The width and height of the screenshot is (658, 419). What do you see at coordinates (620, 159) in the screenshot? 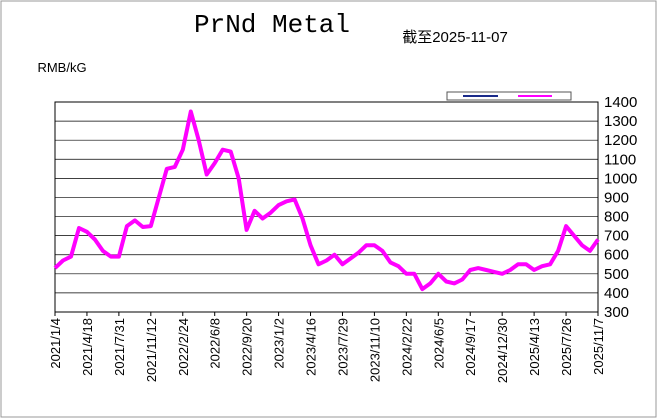
I see `y-tick-label: 1100` at bounding box center [620, 159].